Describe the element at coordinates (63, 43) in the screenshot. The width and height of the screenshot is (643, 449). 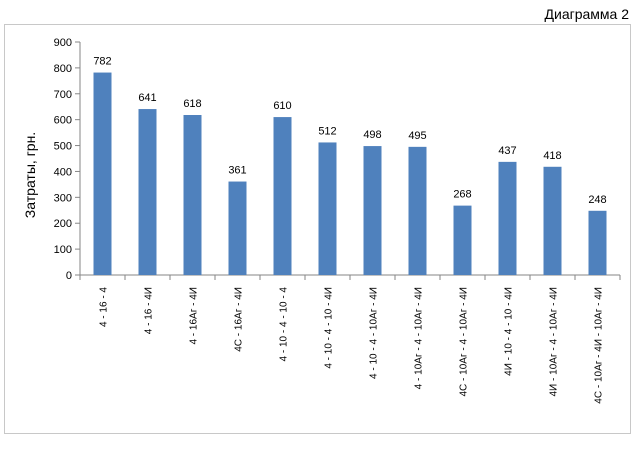
I see `y-tick-label: 900` at that location.